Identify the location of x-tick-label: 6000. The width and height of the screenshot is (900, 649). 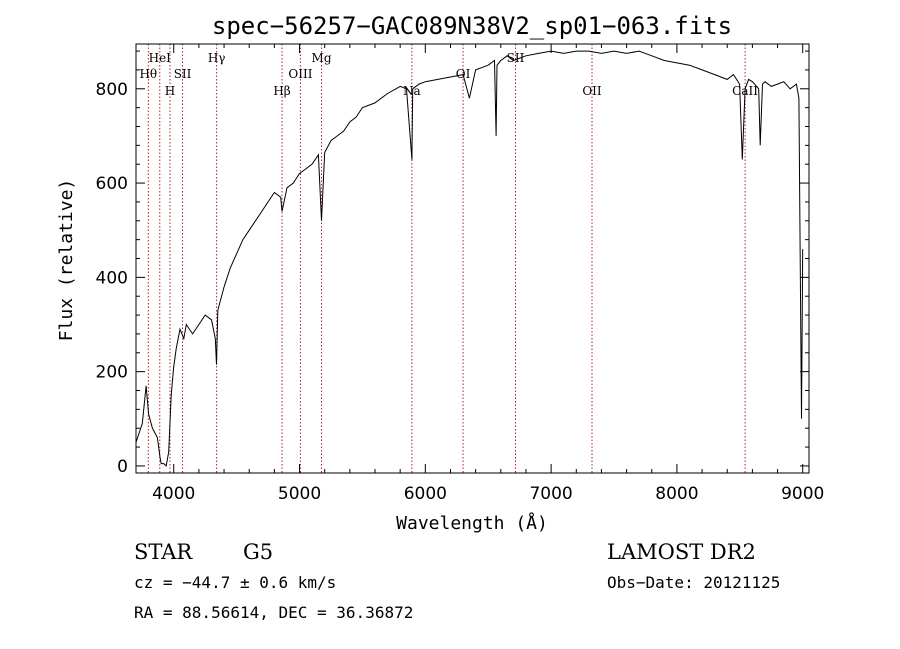
(425, 494).